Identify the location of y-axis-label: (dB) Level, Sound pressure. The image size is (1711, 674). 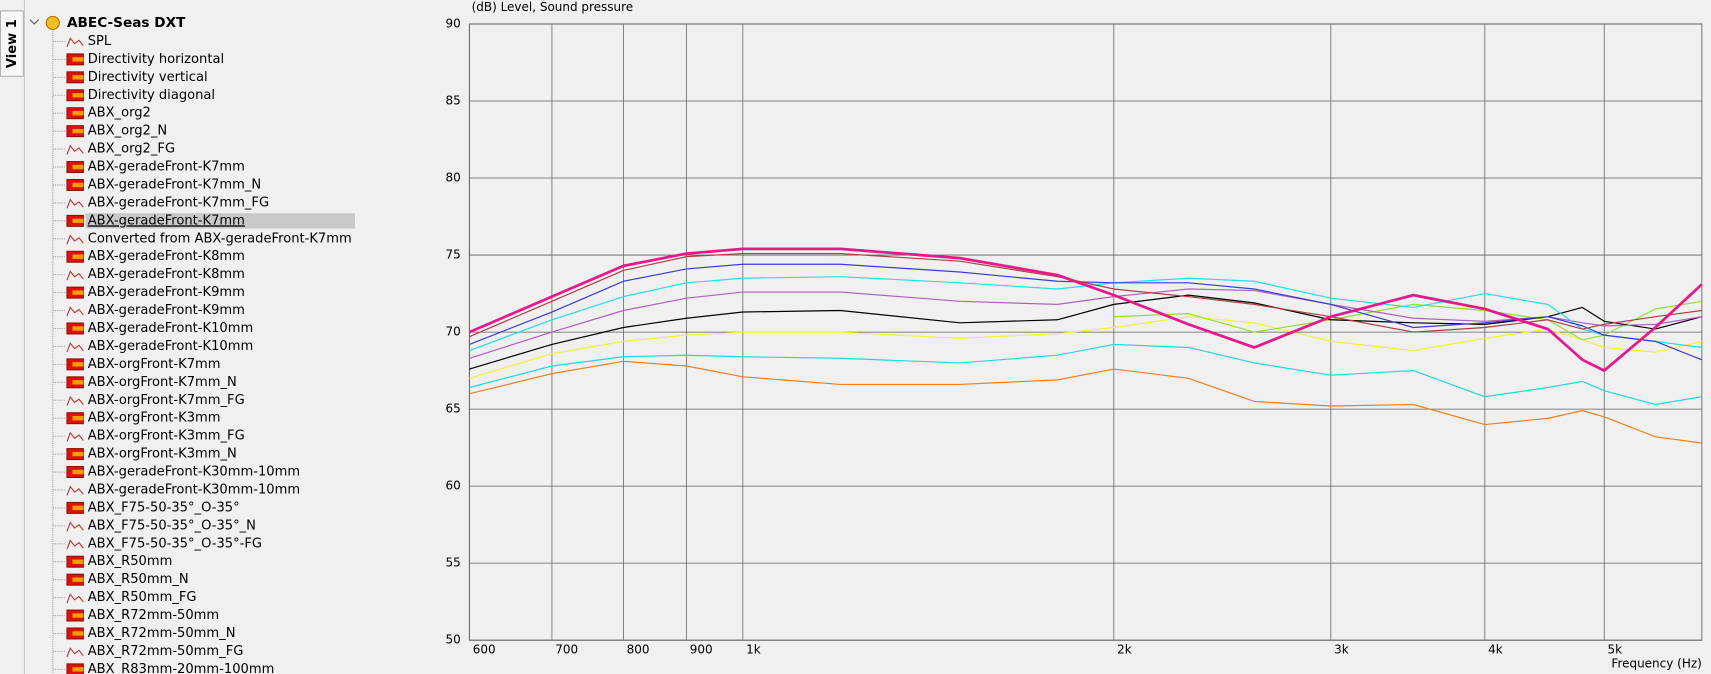
(553, 7).